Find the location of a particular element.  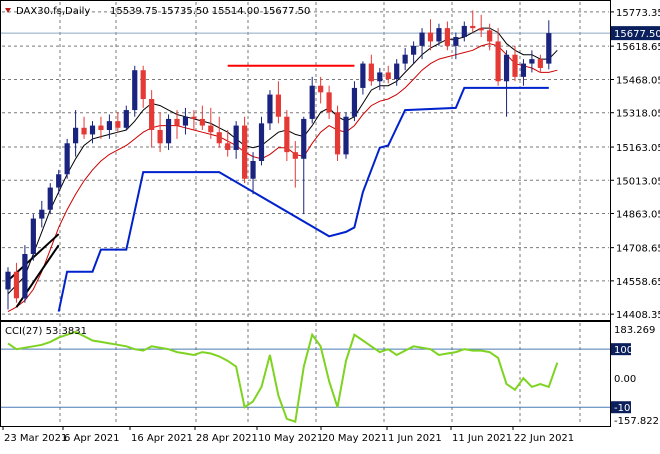

cci-tick-label: 0.00 is located at coordinates (625, 379).